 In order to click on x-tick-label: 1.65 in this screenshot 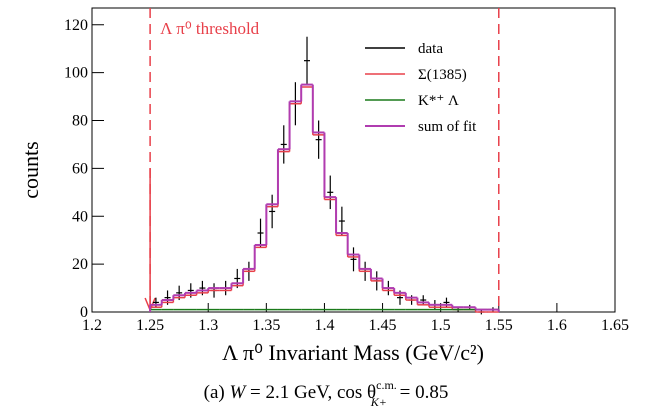, I will do `click(615, 325)`.